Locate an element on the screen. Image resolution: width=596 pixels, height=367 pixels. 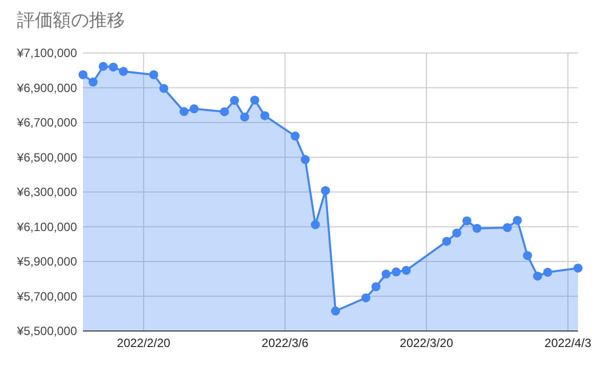
y-tick-label: ¥6,700,000 is located at coordinates (47, 123).